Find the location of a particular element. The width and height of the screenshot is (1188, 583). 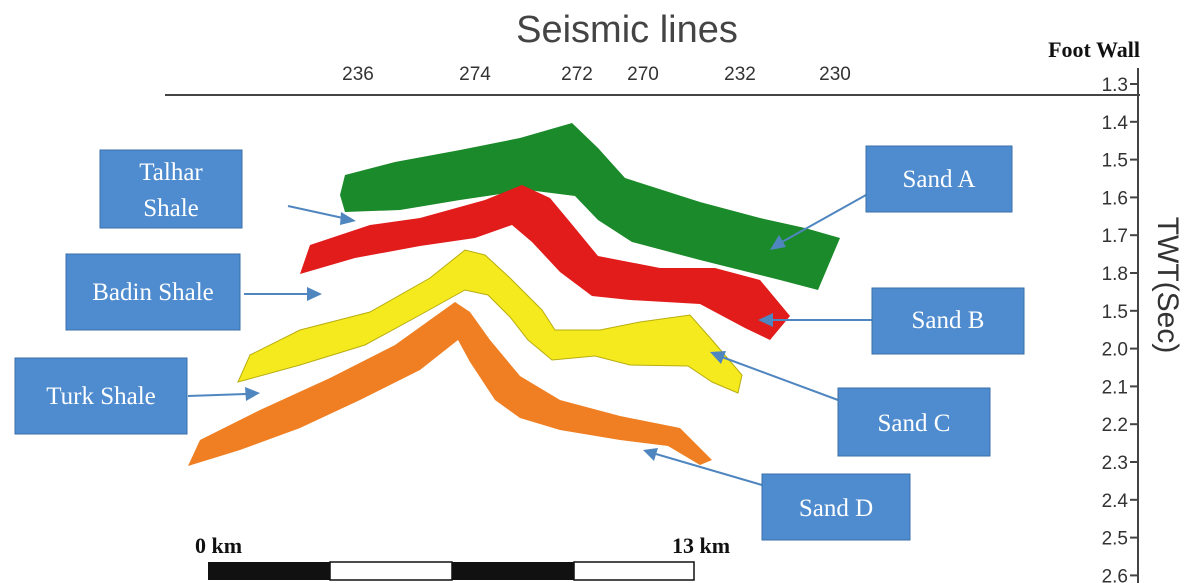

arrow-talhar-head is located at coordinates (348, 218).